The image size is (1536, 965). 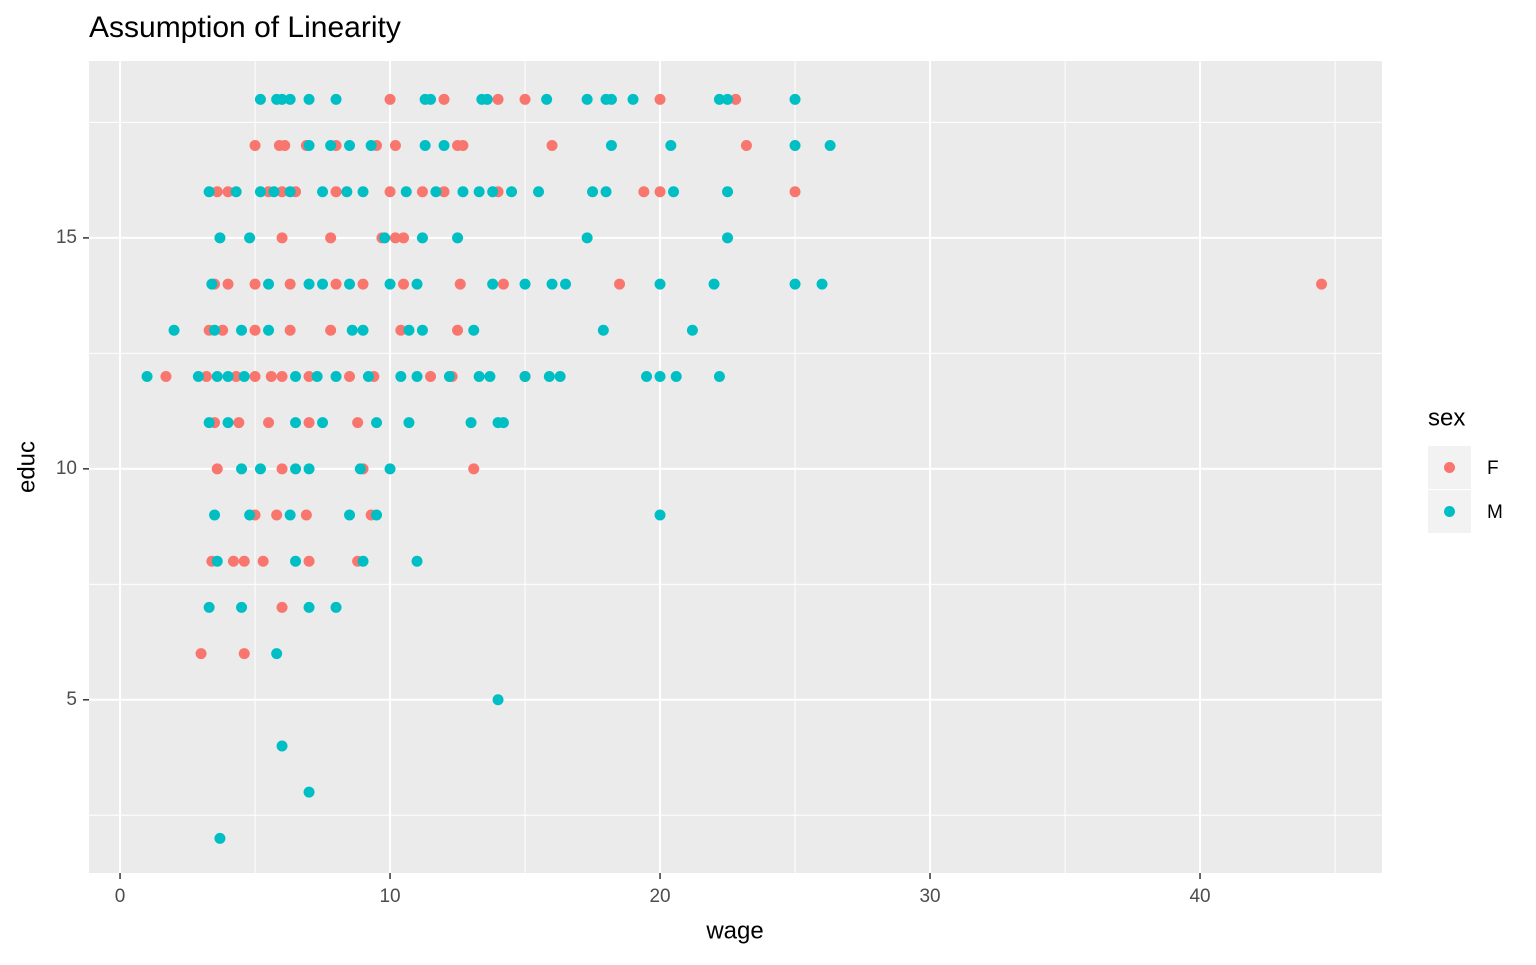 What do you see at coordinates (120, 896) in the screenshot?
I see `x-tick-label: 0` at bounding box center [120, 896].